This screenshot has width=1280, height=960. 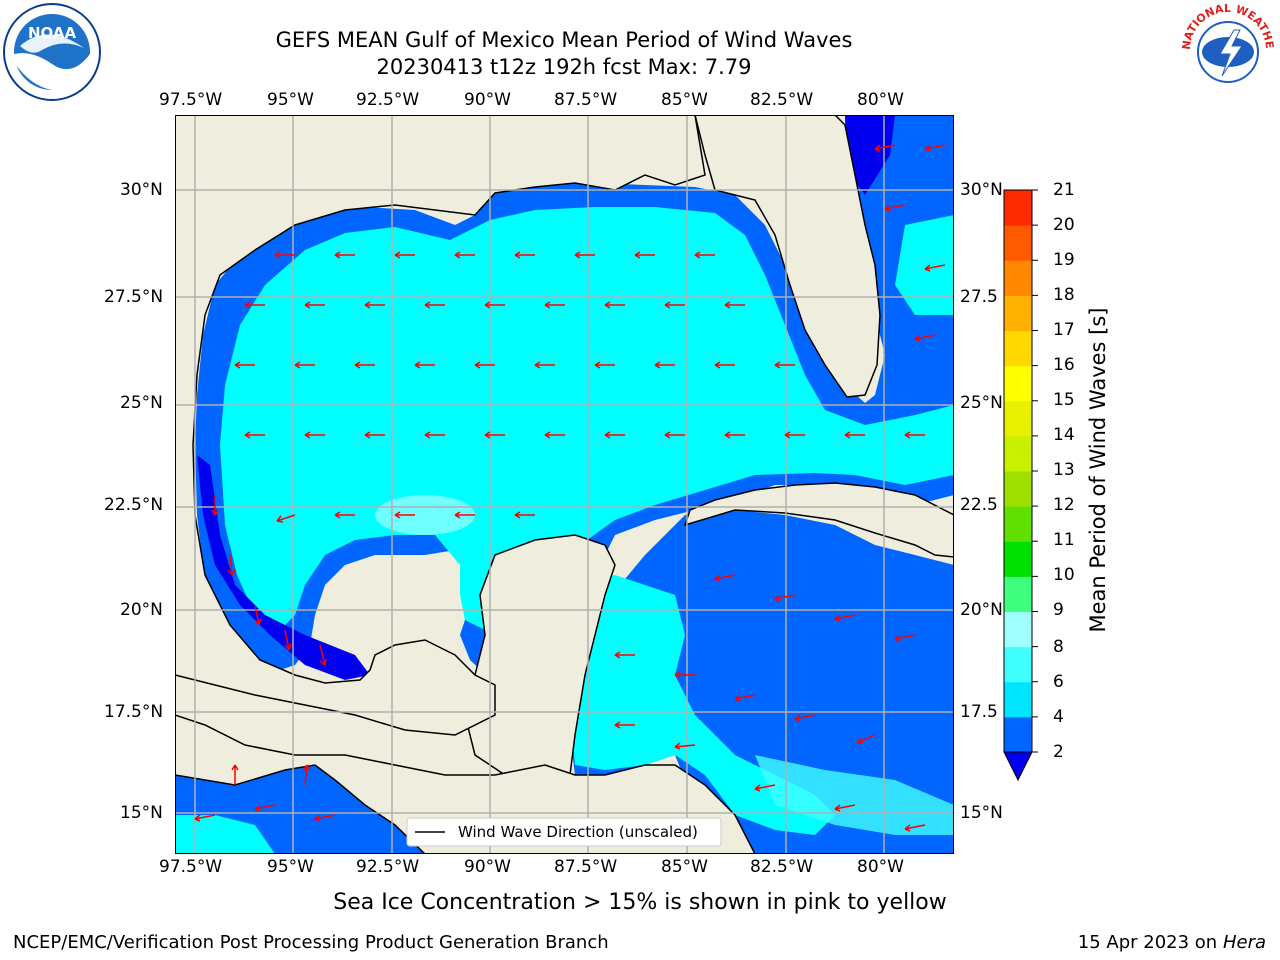 What do you see at coordinates (141, 190) in the screenshot?
I see `lat-label-left: 30°N` at bounding box center [141, 190].